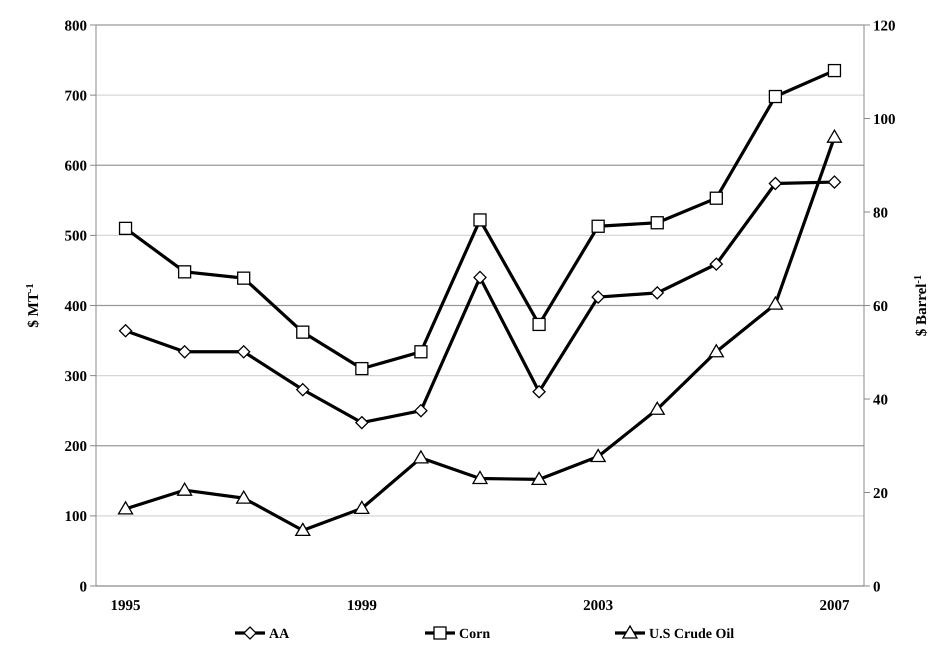 Image resolution: width=946 pixels, height=652 pixels. Describe the element at coordinates (880, 400) in the screenshot. I see `y2-tick-label: 40` at that location.